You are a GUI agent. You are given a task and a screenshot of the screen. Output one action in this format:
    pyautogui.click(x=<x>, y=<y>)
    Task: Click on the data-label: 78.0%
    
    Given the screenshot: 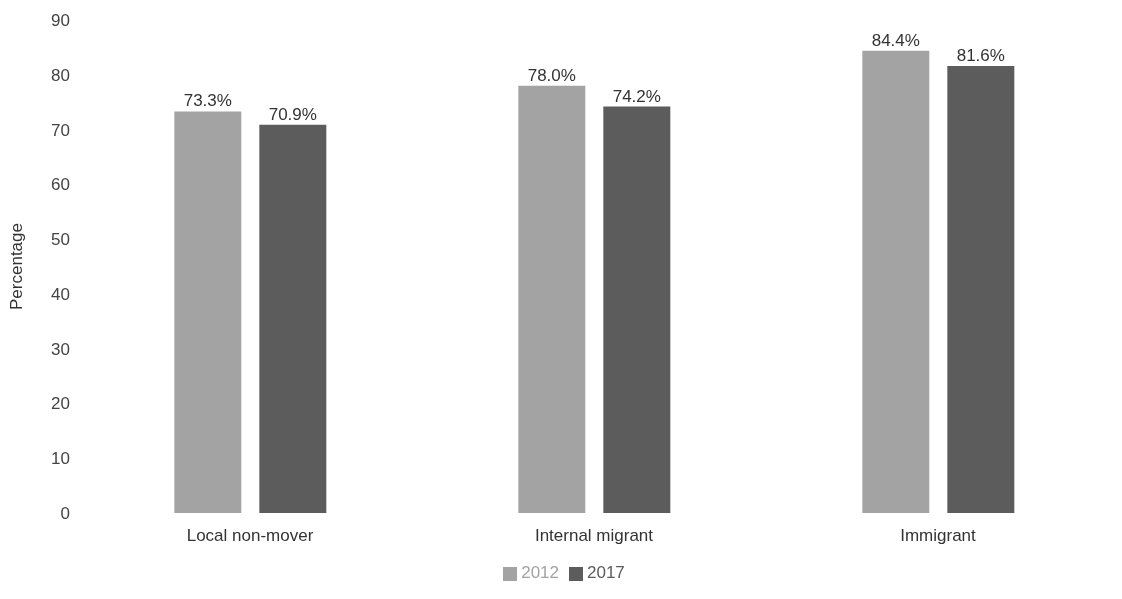 What is the action you would take?
    pyautogui.click(x=551, y=75)
    